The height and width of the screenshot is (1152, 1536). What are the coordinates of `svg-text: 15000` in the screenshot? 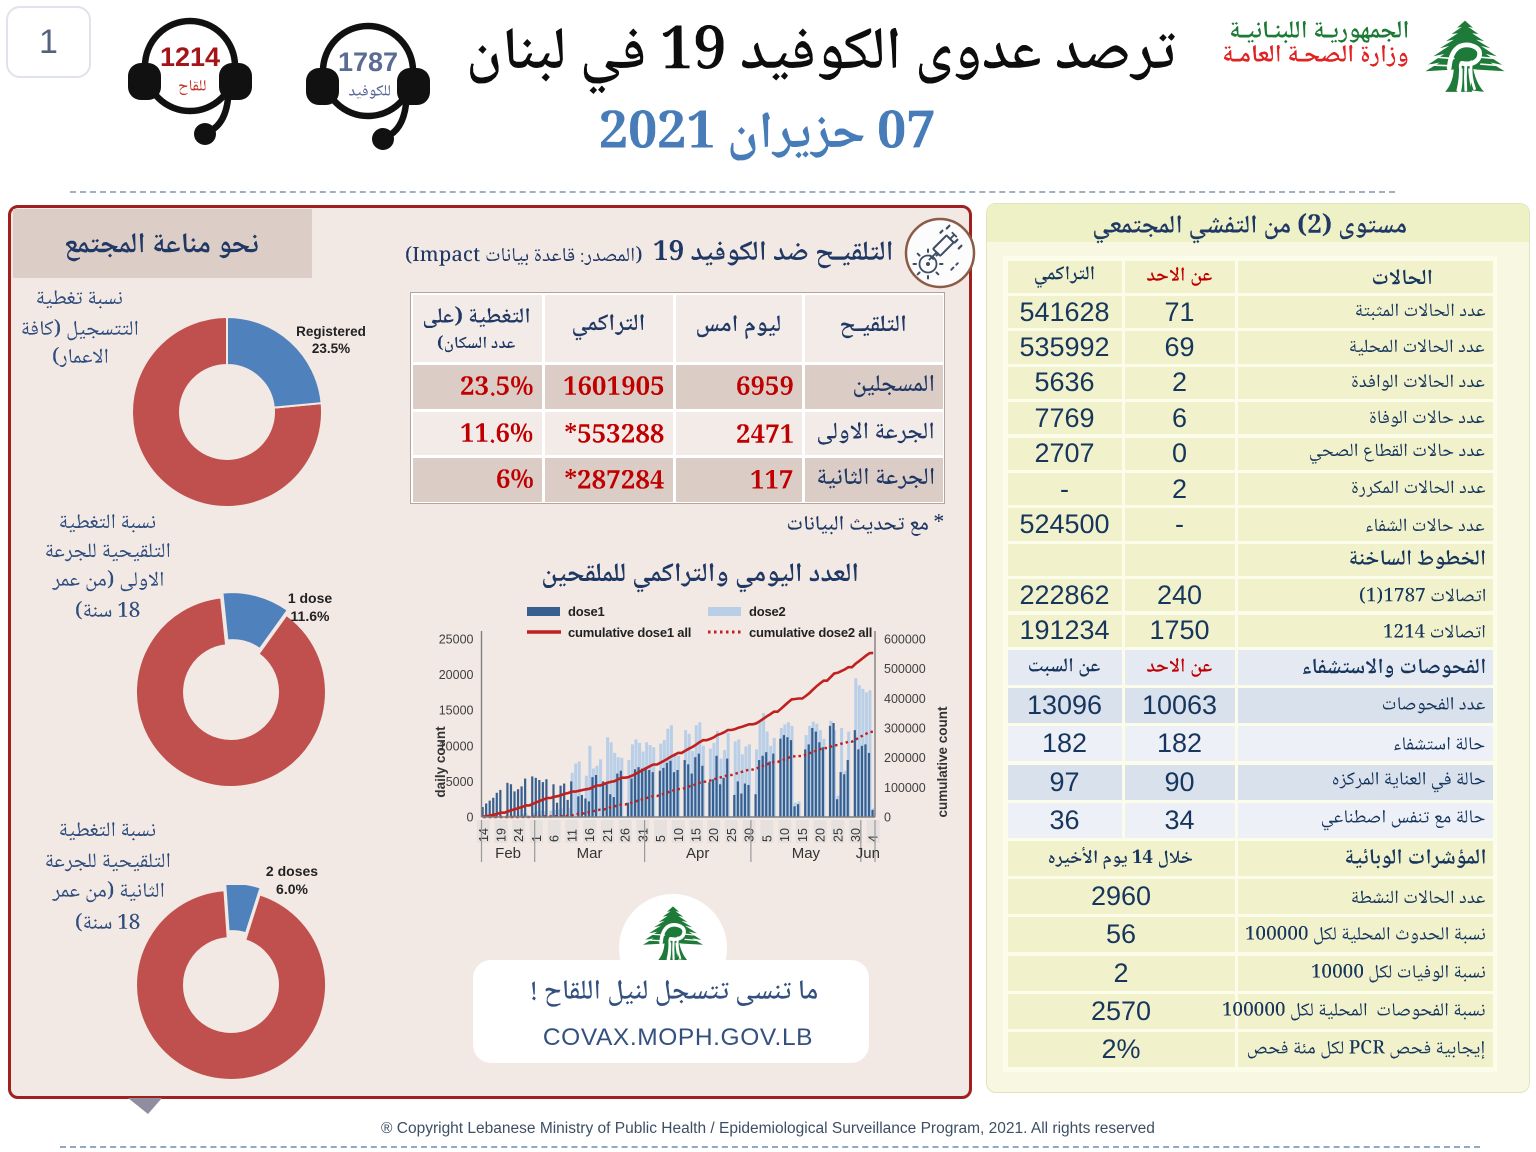 It's located at (456, 711).